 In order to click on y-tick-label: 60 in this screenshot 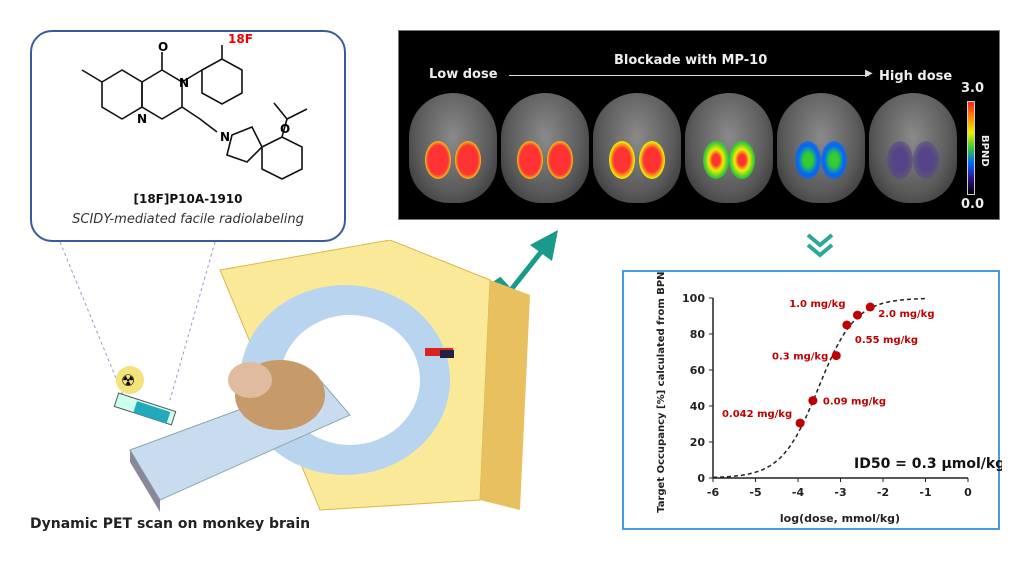, I will do `click(698, 370)`.